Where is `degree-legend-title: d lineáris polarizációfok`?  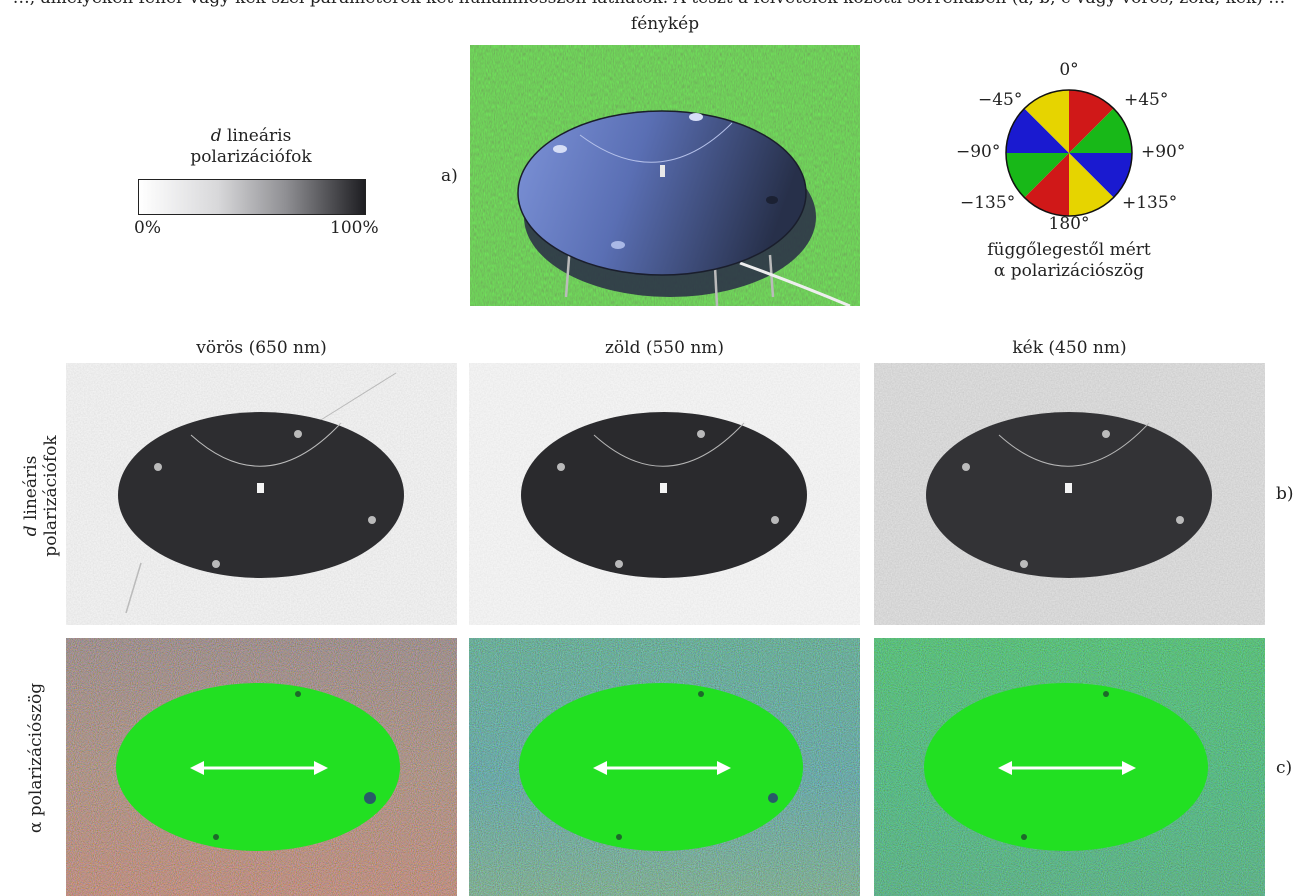
degree-legend-title: d lineáris polarizációfok is located at coordinates (251, 147).